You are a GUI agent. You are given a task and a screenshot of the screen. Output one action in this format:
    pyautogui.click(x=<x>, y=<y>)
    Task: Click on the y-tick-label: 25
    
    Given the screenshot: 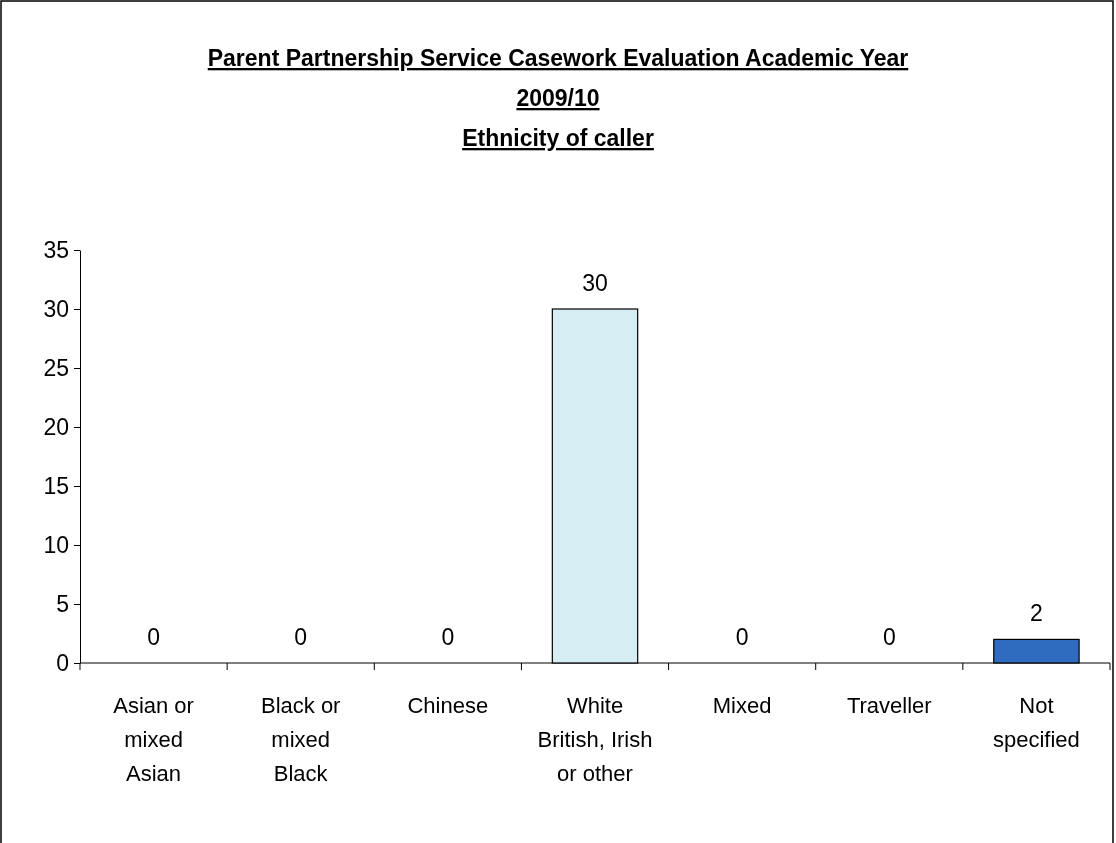 What is the action you would take?
    pyautogui.click(x=56, y=367)
    